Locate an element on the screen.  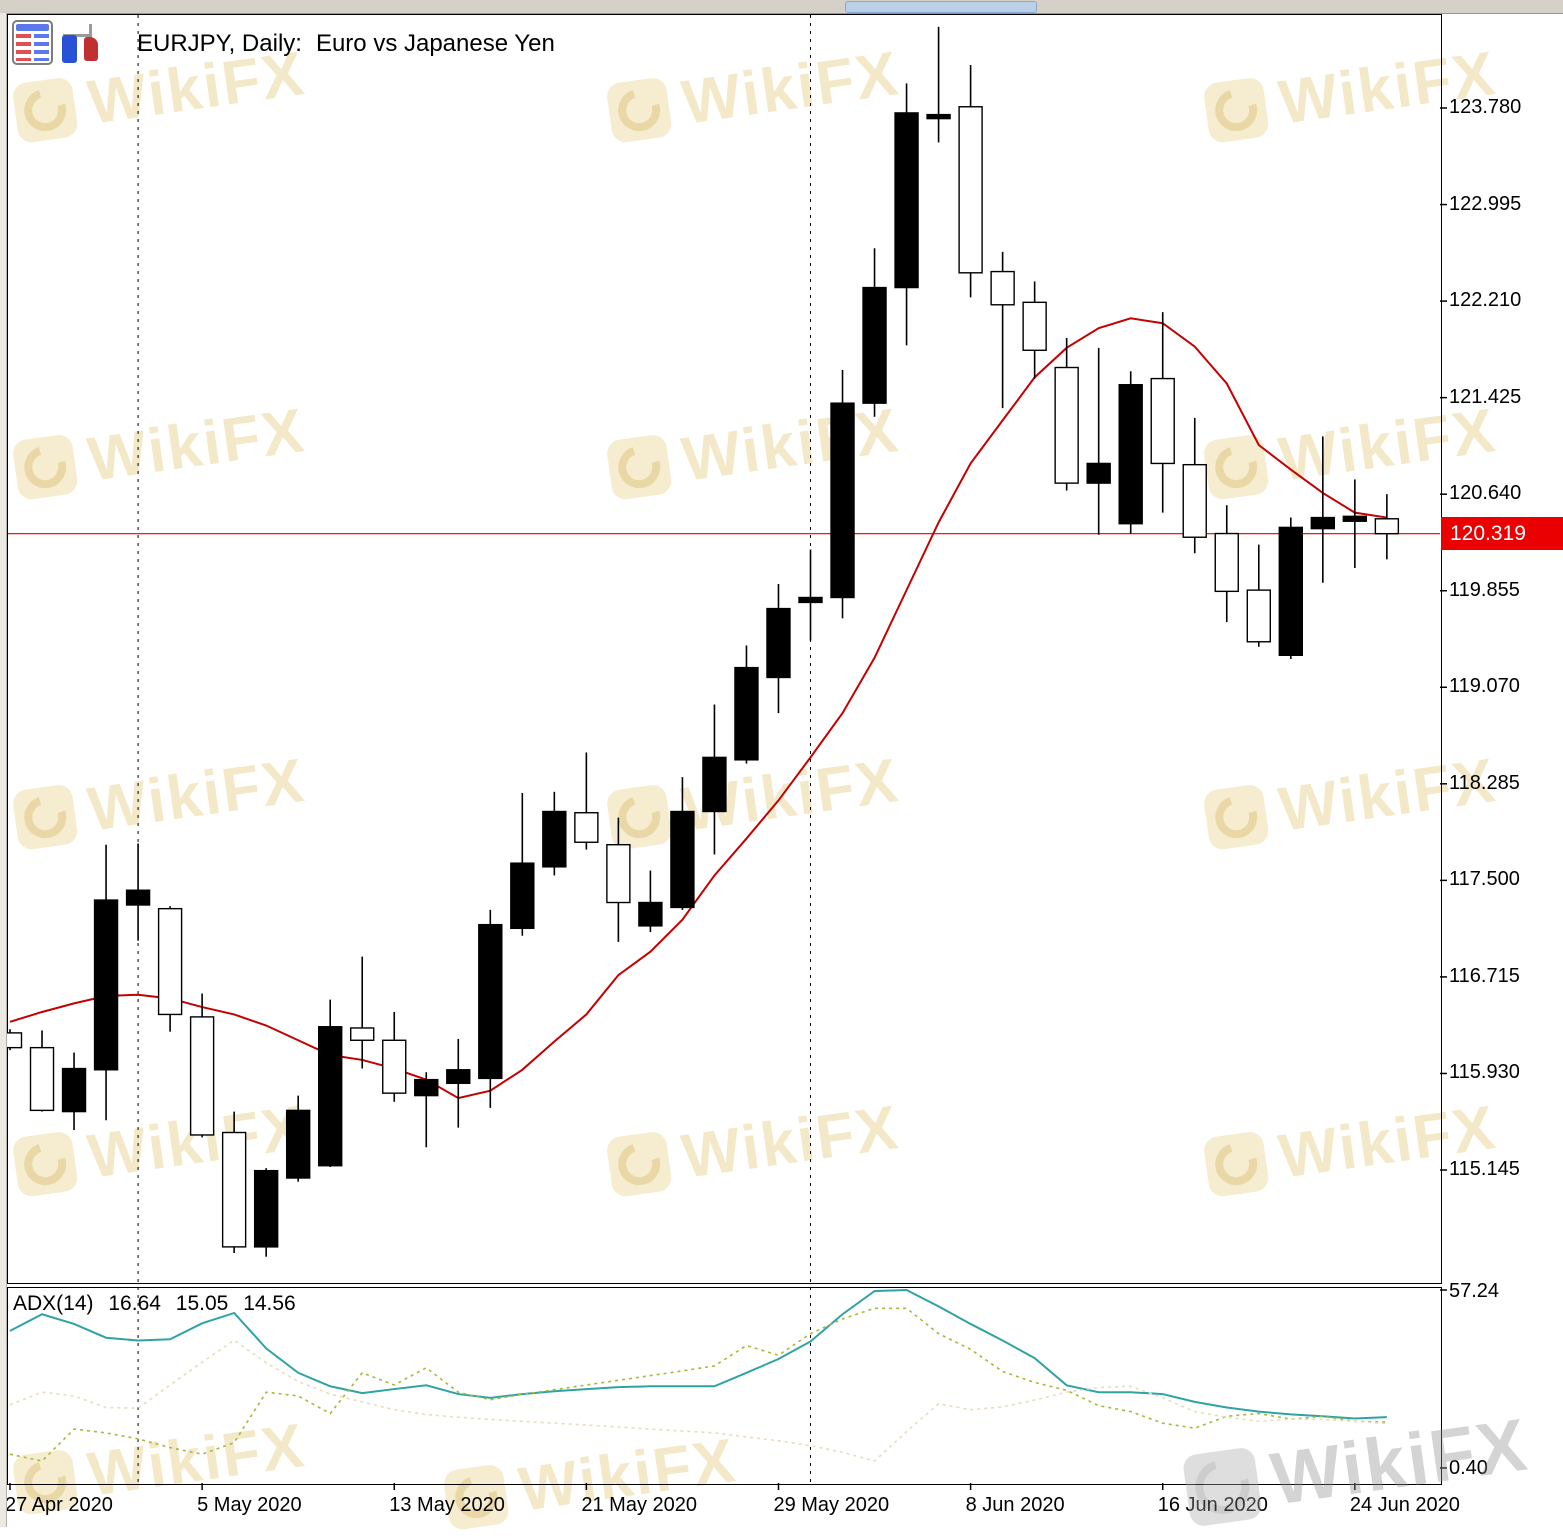
price-axis-label: 122.995 is located at coordinates (1485, 203).